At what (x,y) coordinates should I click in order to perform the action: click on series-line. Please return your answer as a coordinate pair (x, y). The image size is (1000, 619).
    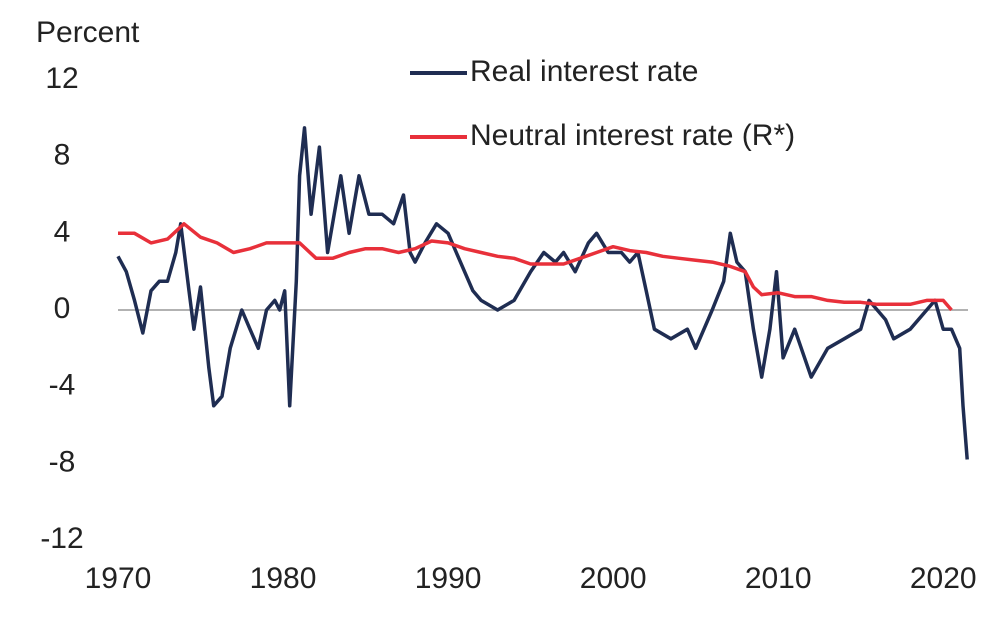
    Looking at the image, I should click on (535, 267).